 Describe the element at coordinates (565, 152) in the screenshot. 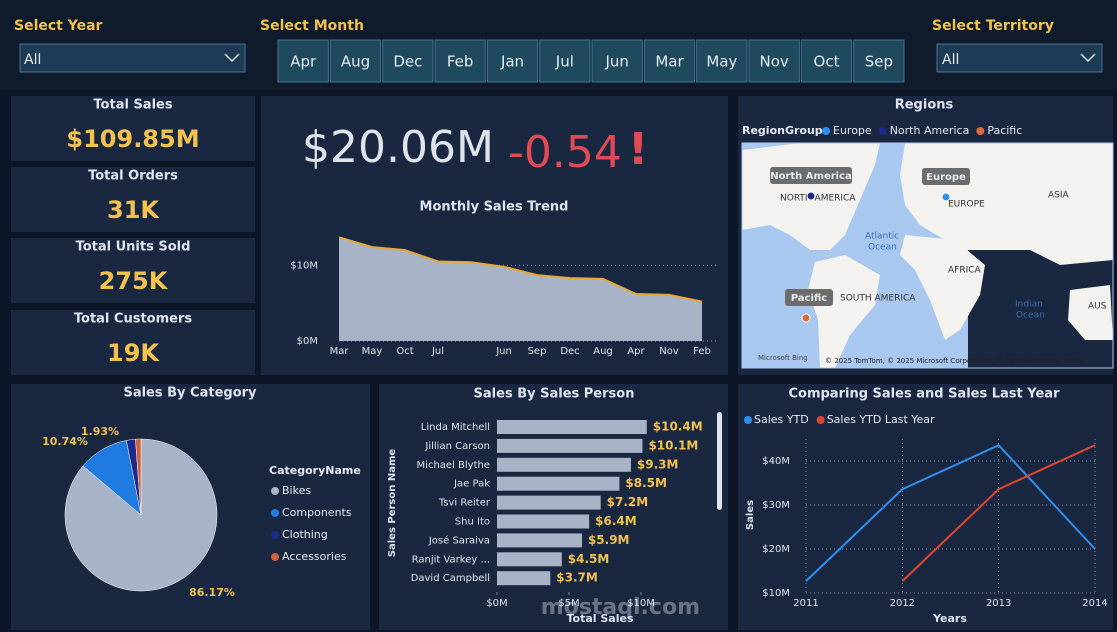

I see `kpi-change: -0.54` at that location.